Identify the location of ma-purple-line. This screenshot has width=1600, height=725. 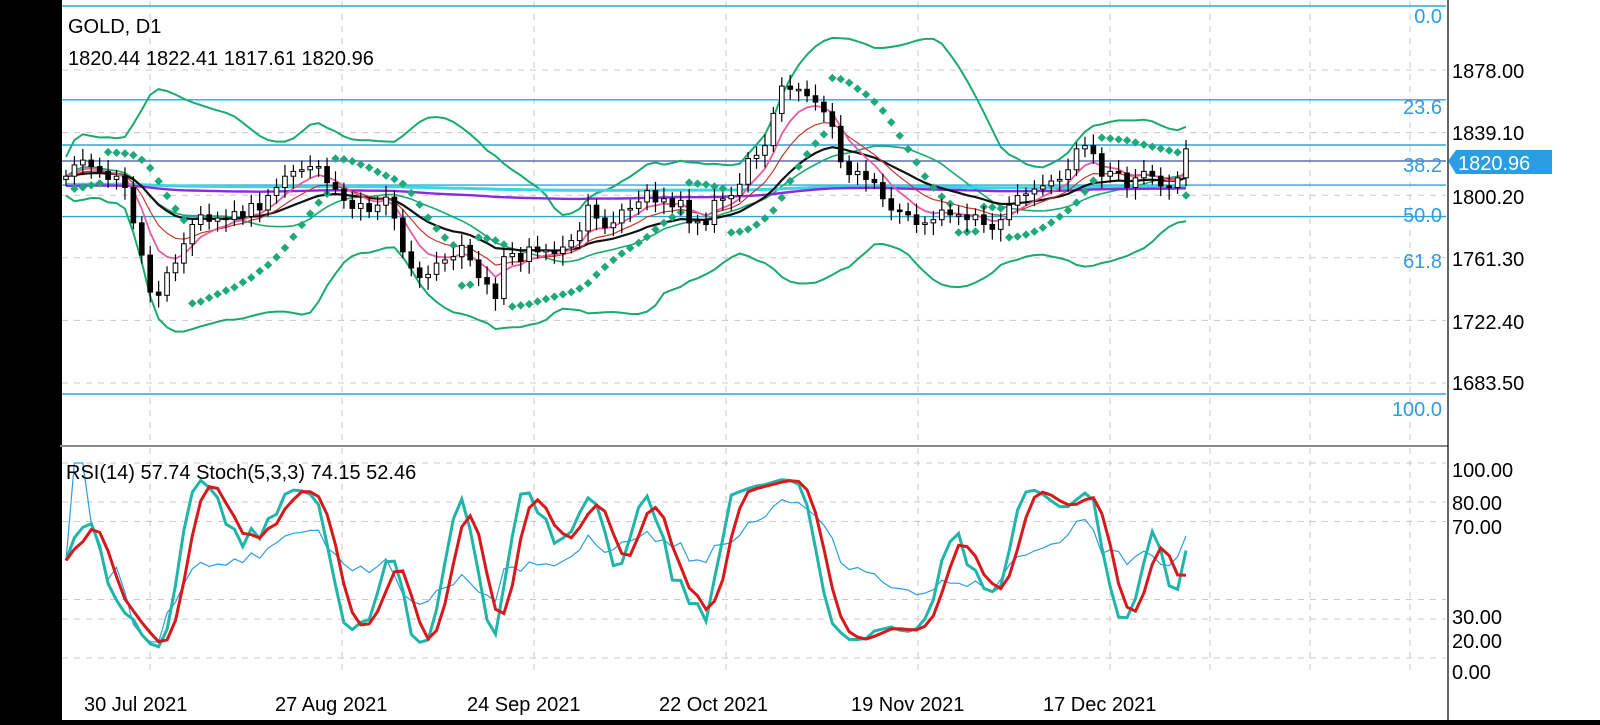
(626, 192).